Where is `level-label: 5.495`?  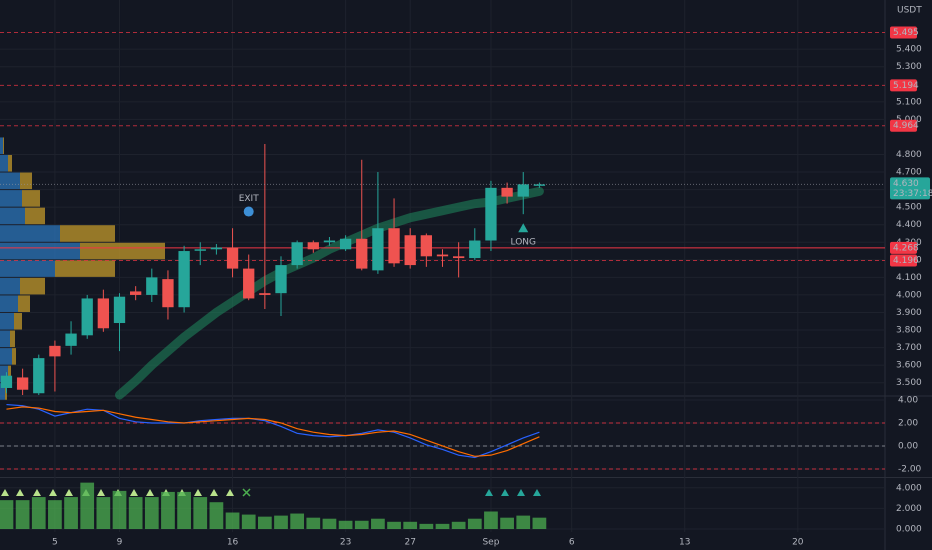 level-label: 5.495 is located at coordinates (906, 33).